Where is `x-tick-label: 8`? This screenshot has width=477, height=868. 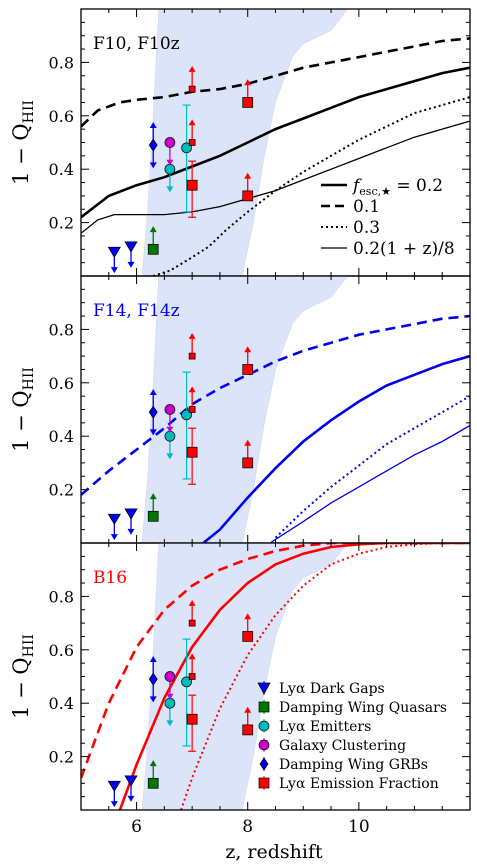
x-tick-label: 8 is located at coordinates (247, 827).